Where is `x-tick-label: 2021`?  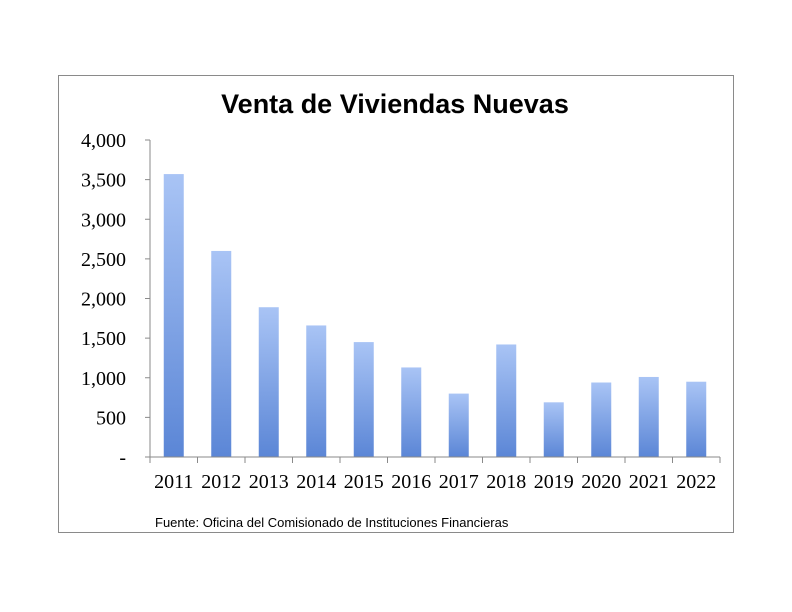 x-tick-label: 2021 is located at coordinates (649, 482).